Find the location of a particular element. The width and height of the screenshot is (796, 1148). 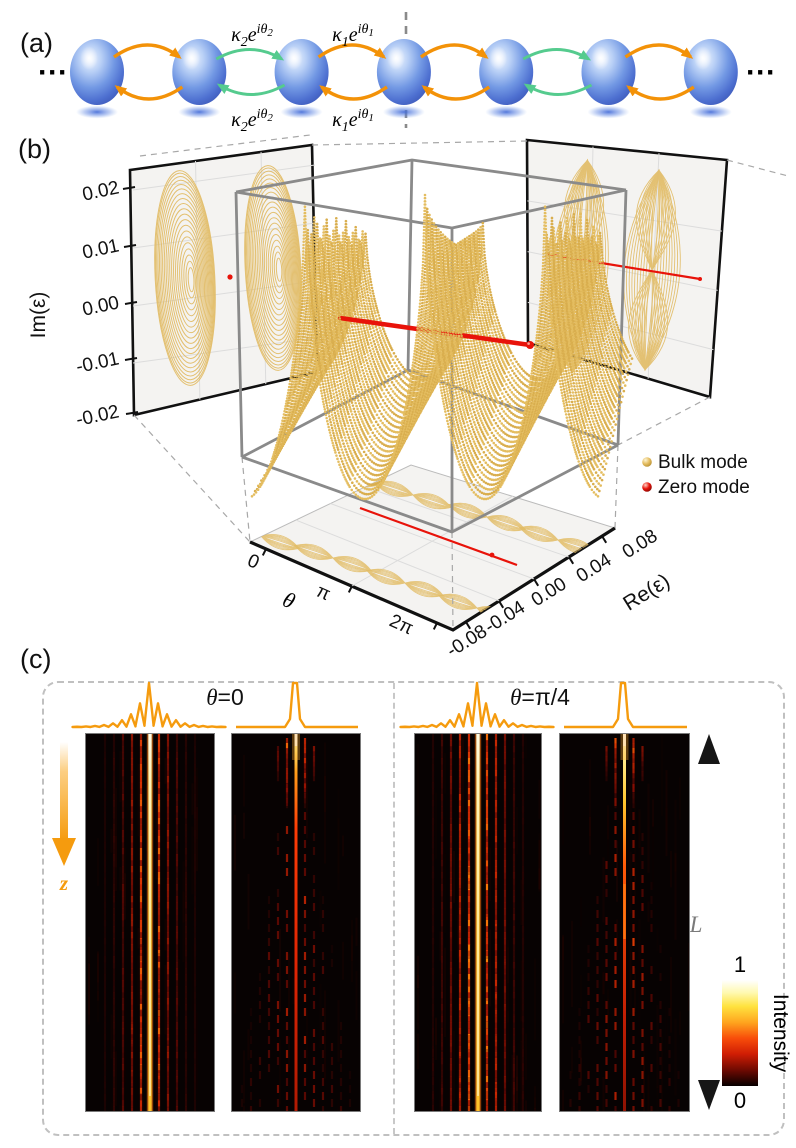

panel-a-lattice-schematic: (a) ··· ··· κ2eiθ2 κ1eiθ1 κ2eiθ2 κ1eiθ1 is located at coordinates (398, 73).